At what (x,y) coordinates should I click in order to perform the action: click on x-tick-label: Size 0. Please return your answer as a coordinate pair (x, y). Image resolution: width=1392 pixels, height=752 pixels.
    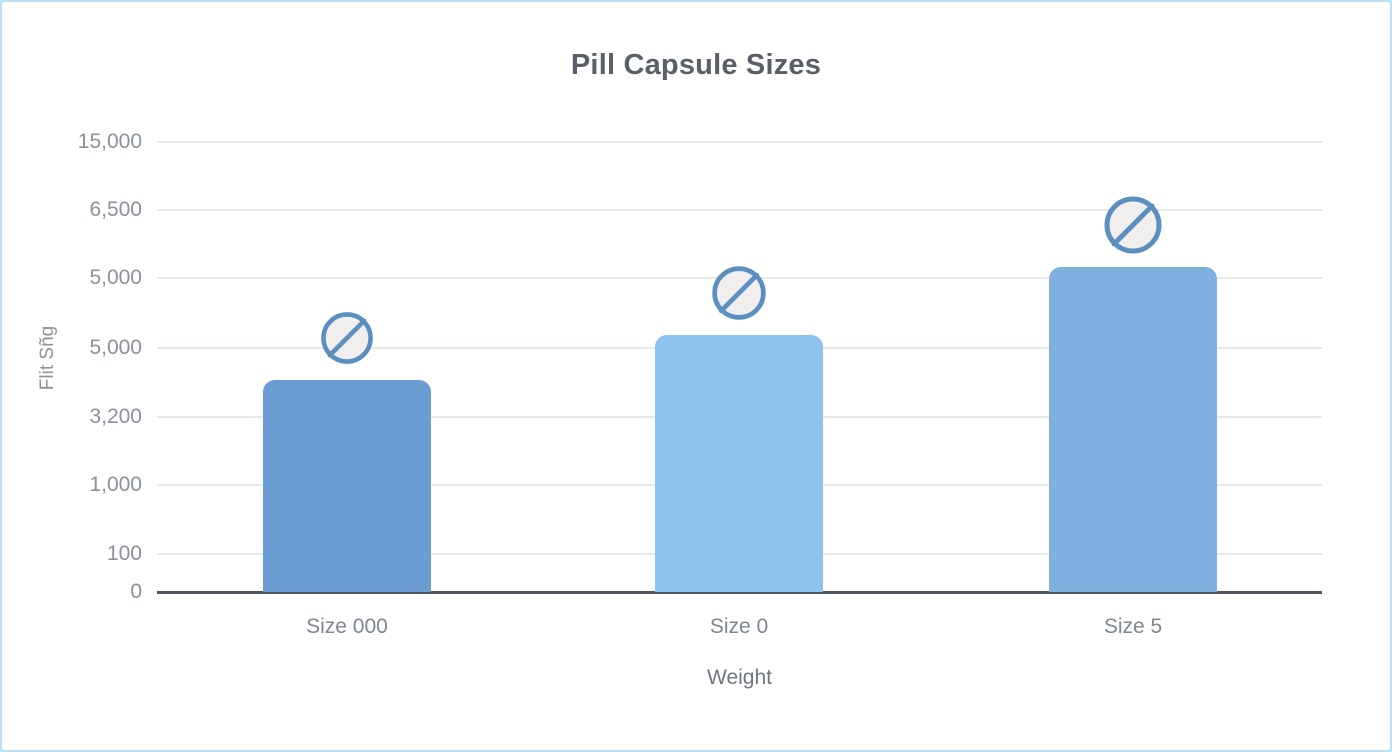
    Looking at the image, I should click on (739, 626).